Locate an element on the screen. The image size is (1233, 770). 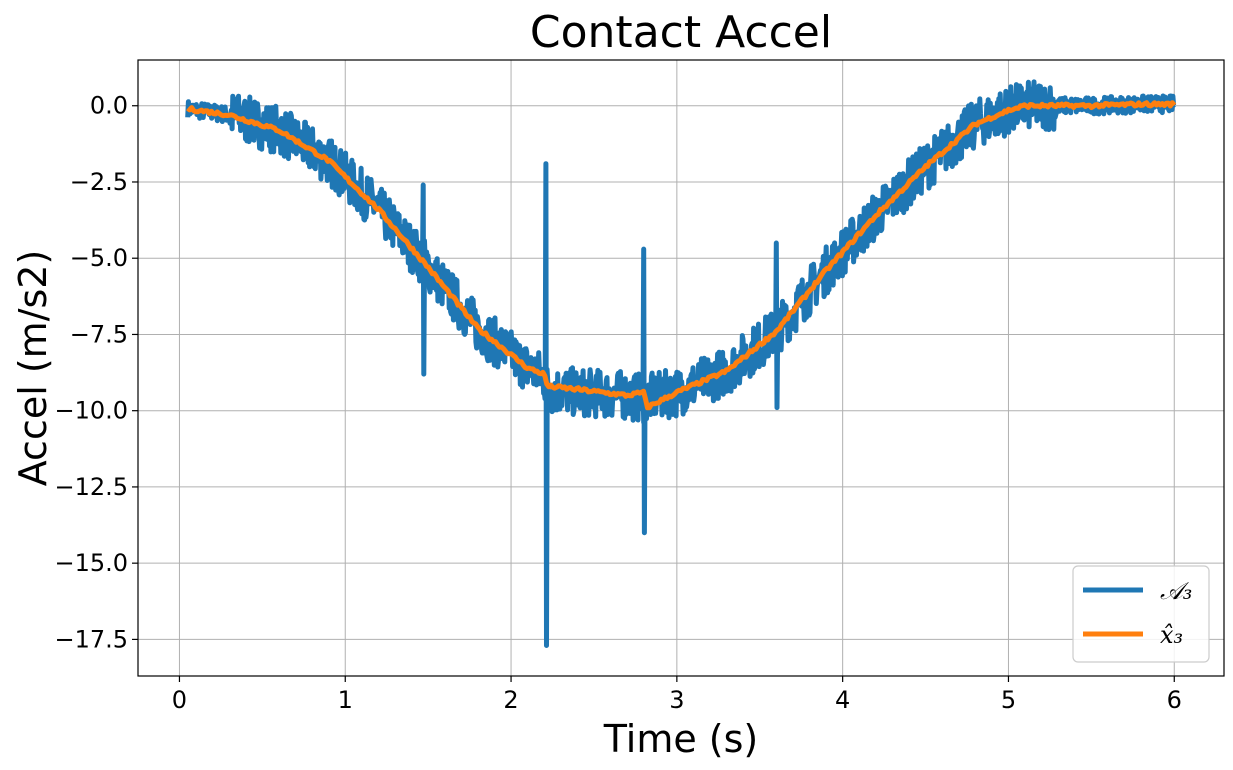
y-tick-label: −15.0 is located at coordinates (91, 563).